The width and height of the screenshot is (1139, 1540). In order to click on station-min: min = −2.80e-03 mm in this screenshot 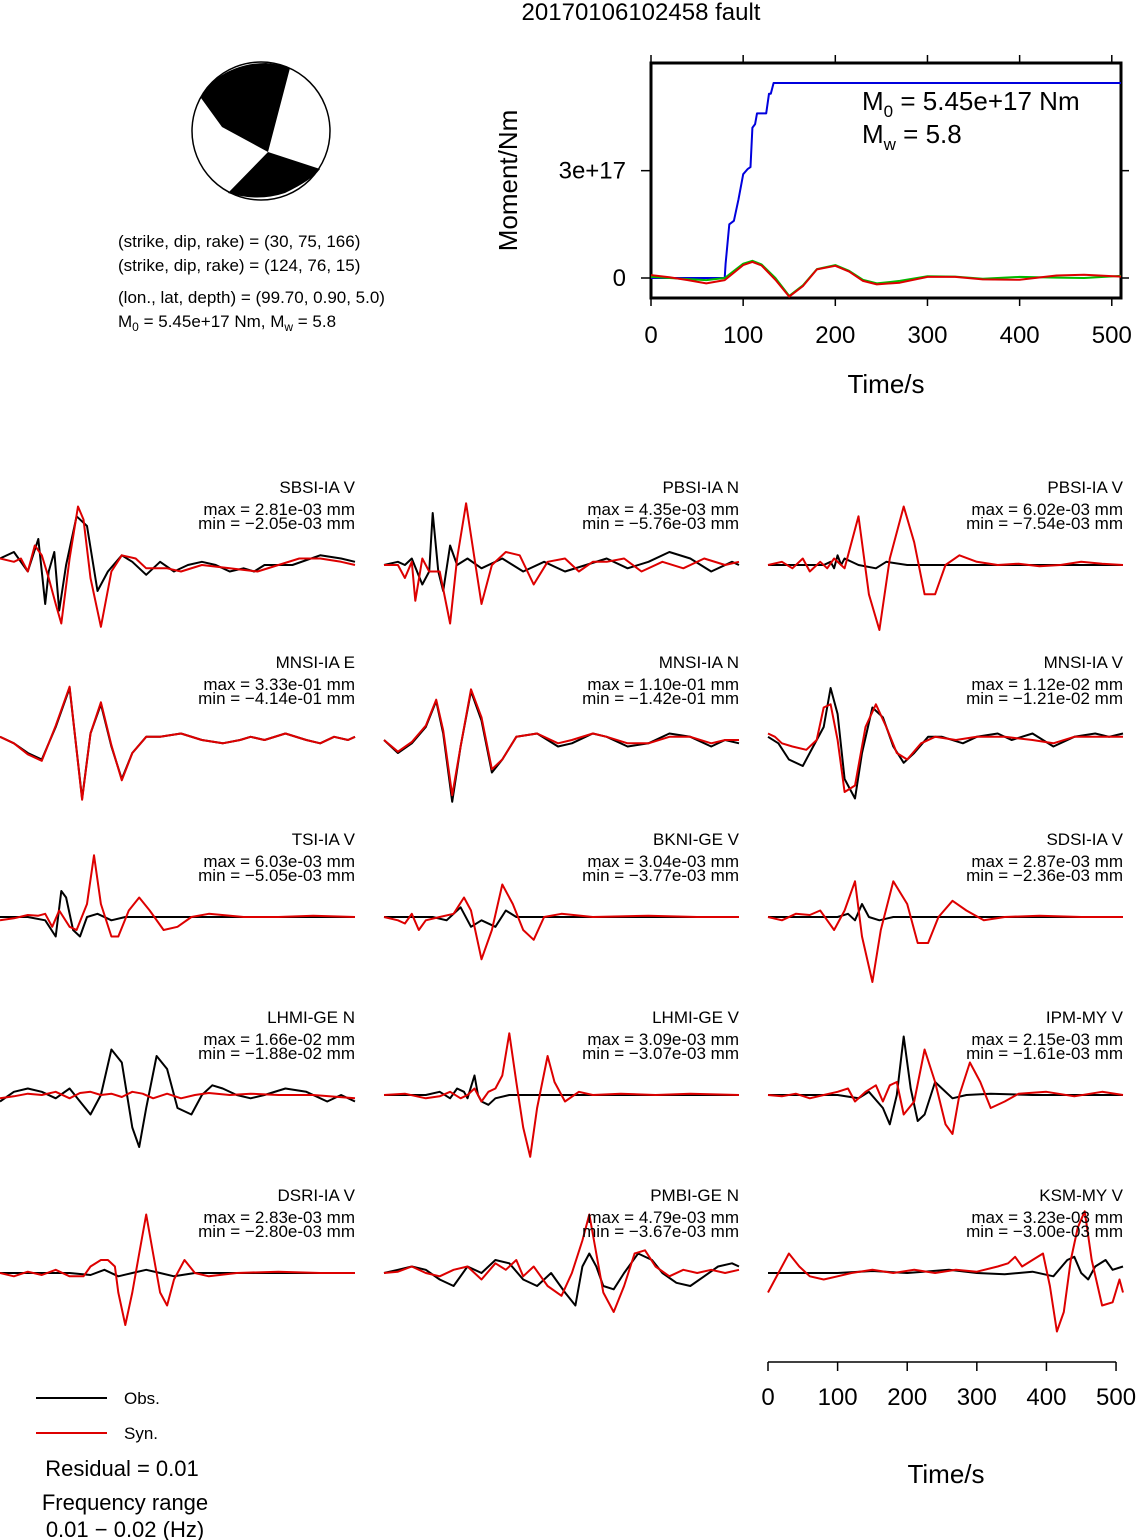, I will do `click(276, 1231)`.